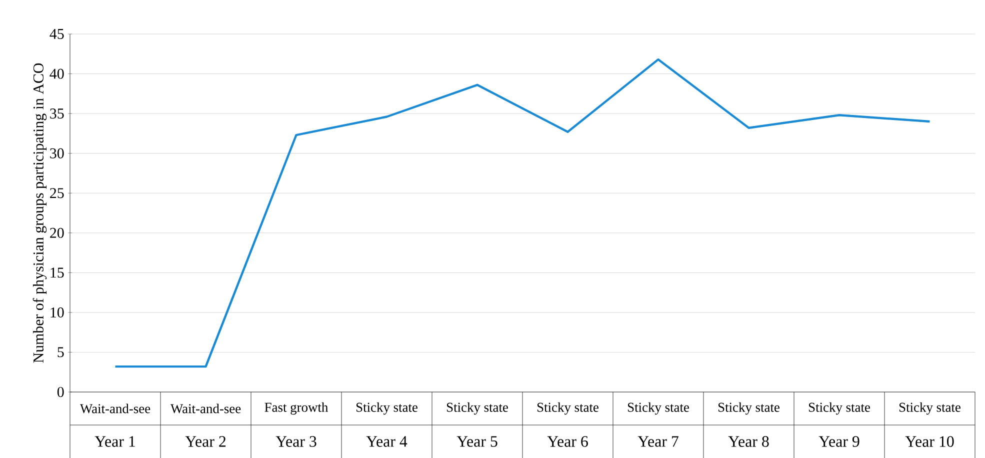  I want to click on x-tick-label: Year 8, so click(748, 441).